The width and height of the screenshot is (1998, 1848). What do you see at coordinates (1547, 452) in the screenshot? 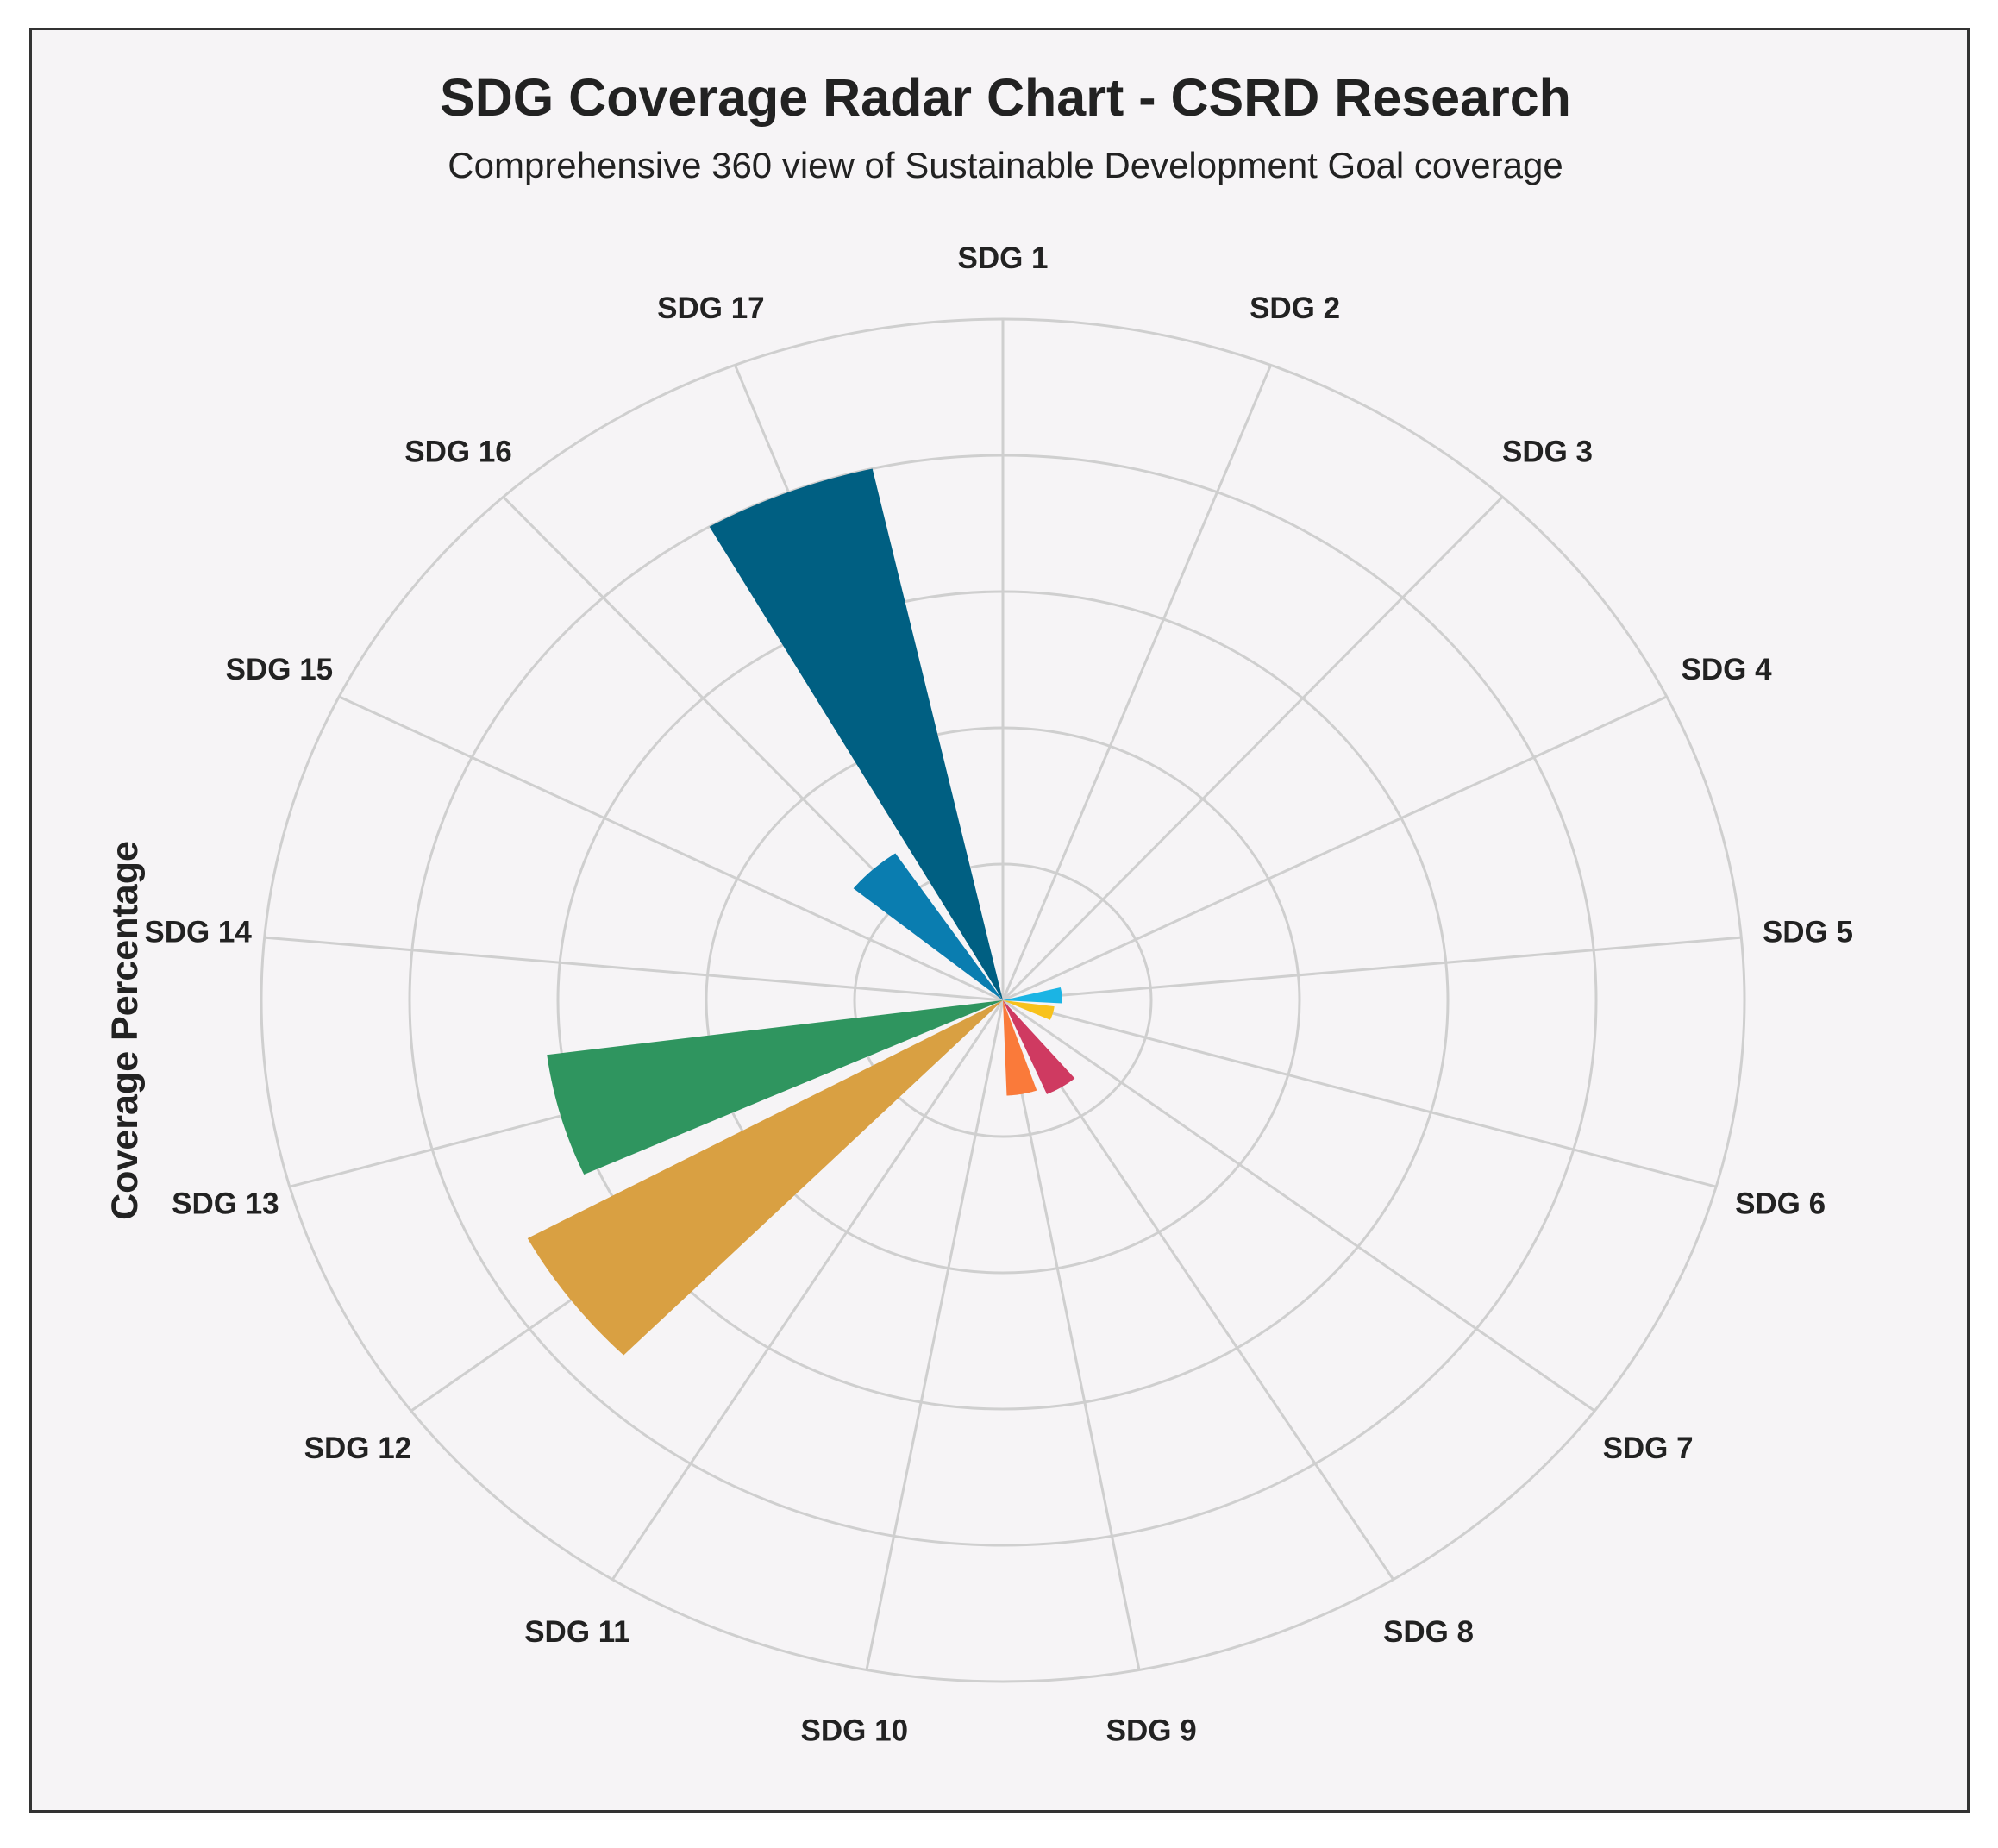
I see `label-sdg-3: SDG 3` at bounding box center [1547, 452].